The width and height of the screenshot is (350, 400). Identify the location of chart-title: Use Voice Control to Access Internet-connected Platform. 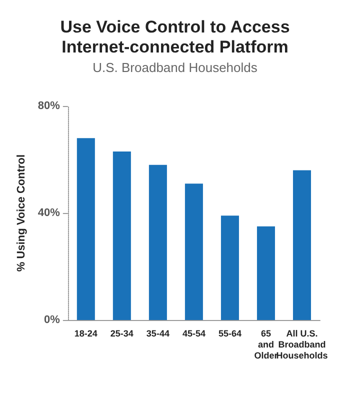
(175, 37).